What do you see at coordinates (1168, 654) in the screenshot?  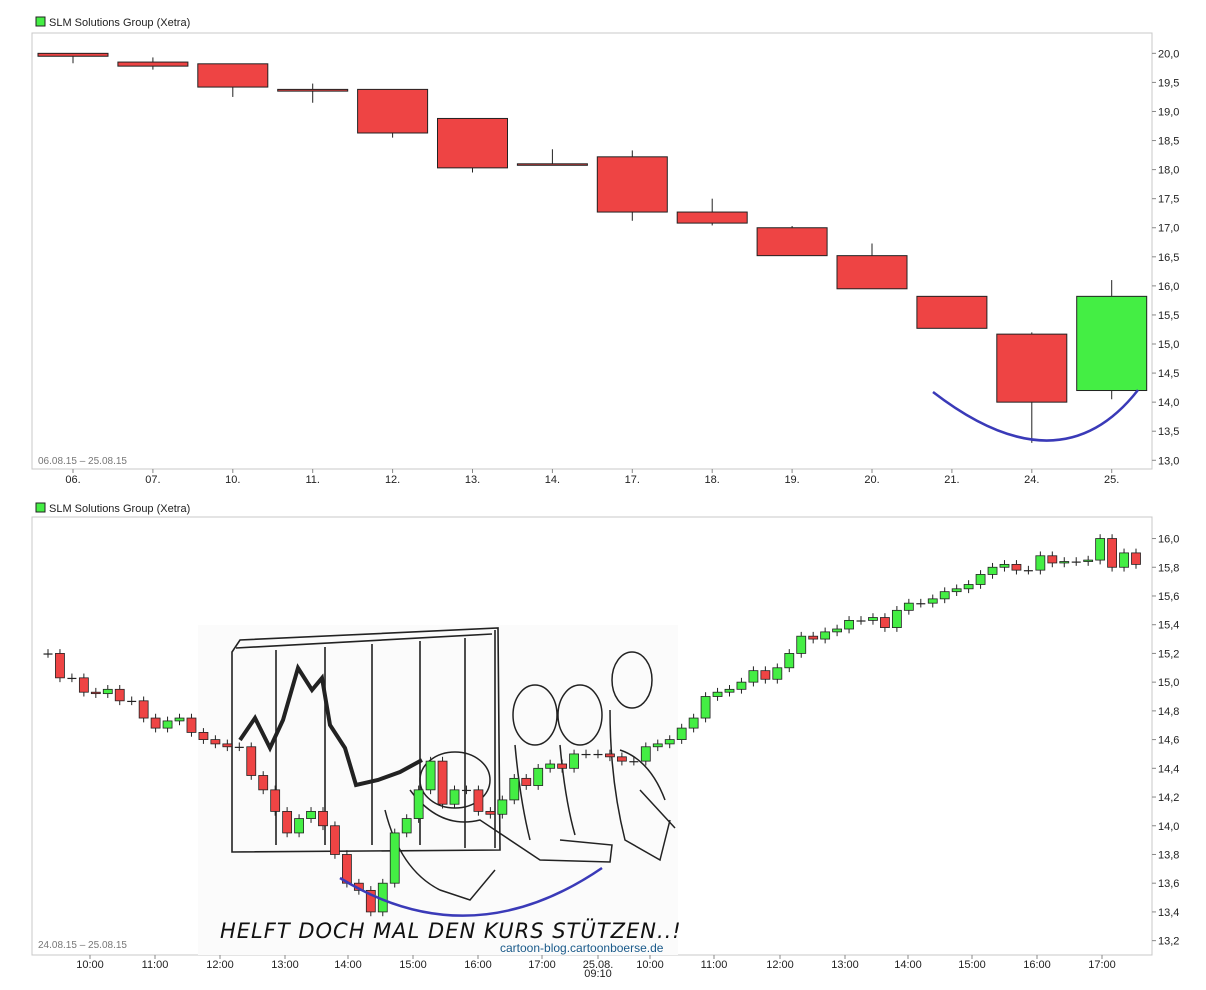 I see `intraday-y-tick-label: 15,2` at bounding box center [1168, 654].